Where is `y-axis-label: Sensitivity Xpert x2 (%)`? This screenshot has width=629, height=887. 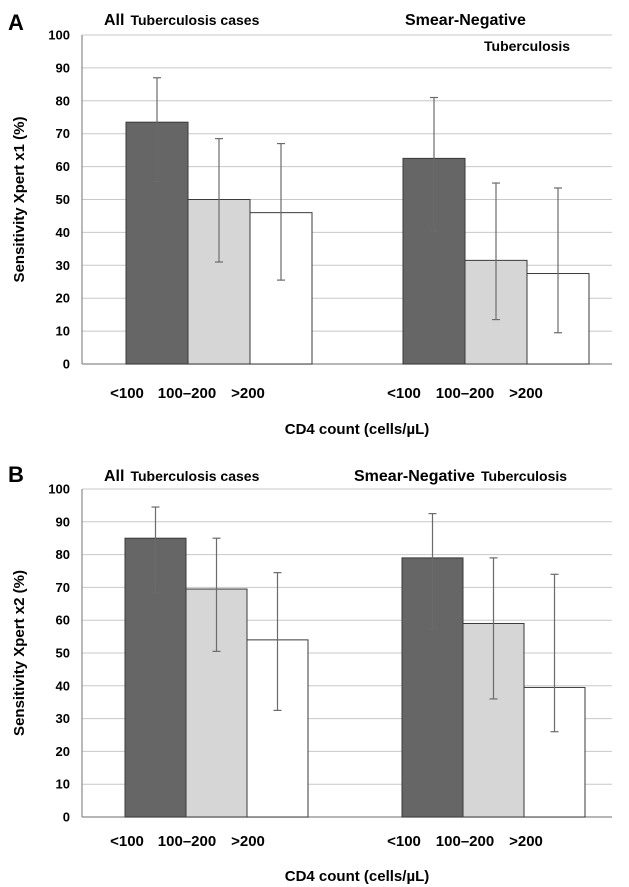
y-axis-label: Sensitivity Xpert x2 (%) is located at coordinates (19, 653).